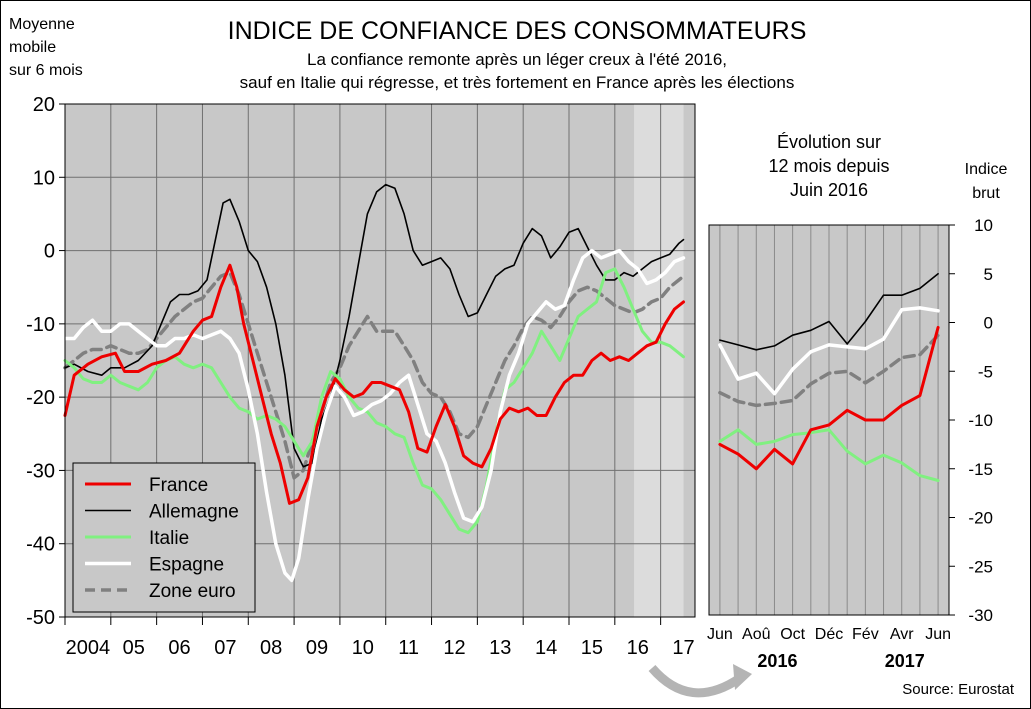 The height and width of the screenshot is (709, 1031). Describe the element at coordinates (194, 512) in the screenshot. I see `legend-label-allemagne: Allemagne` at that location.